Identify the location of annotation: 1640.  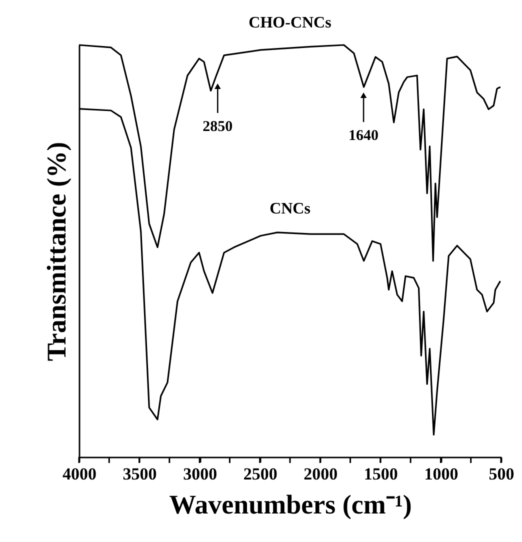
(363, 136).